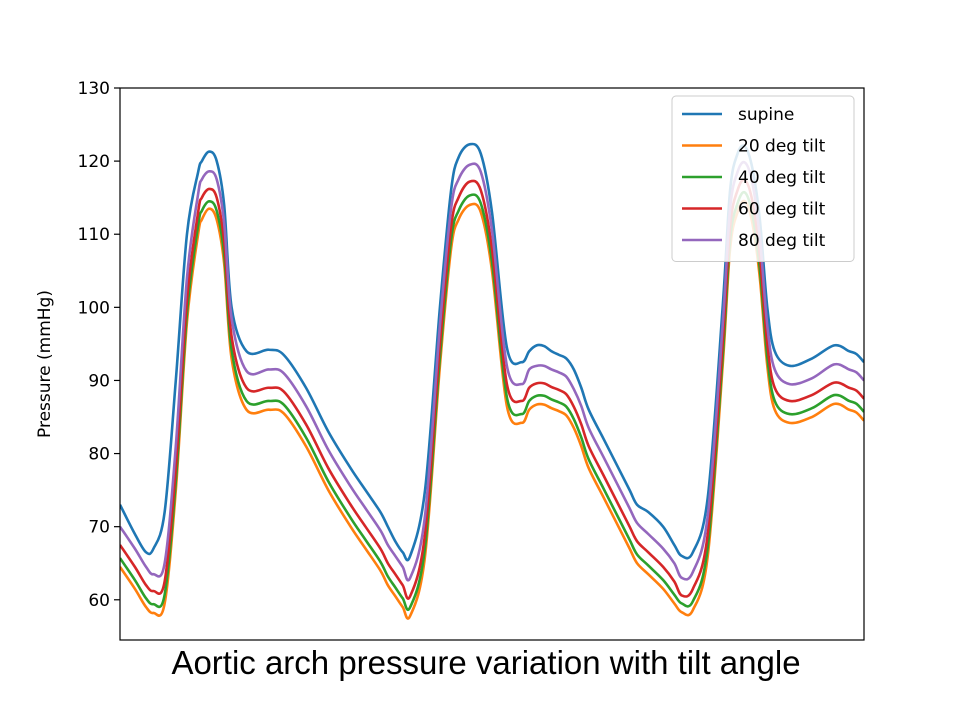 This screenshot has width=960, height=720. What do you see at coordinates (782, 147) in the screenshot?
I see `legend-label: 20 deg tilt` at bounding box center [782, 147].